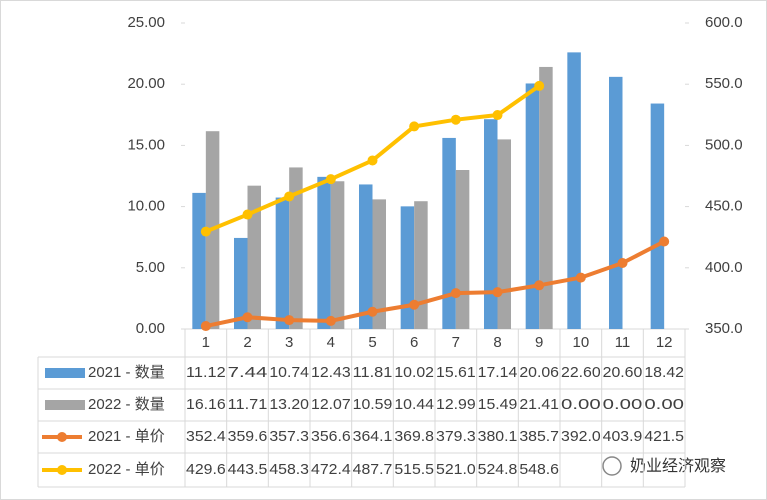 This screenshot has width=767, height=500. I want to click on legend-swatch, so click(65, 373).